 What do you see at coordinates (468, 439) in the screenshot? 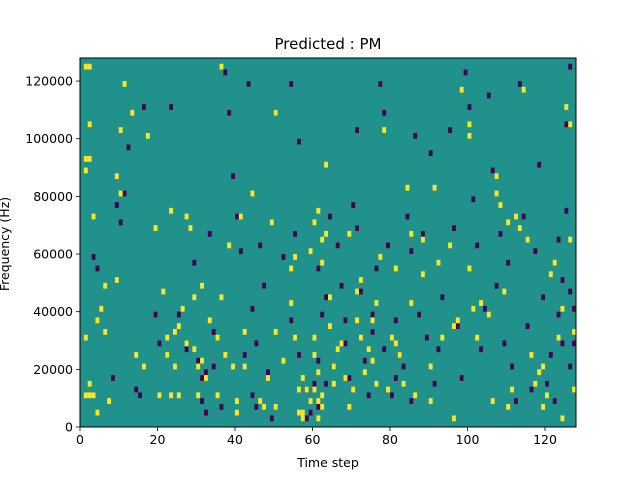
I see `x-tick-label: 100` at bounding box center [468, 439].